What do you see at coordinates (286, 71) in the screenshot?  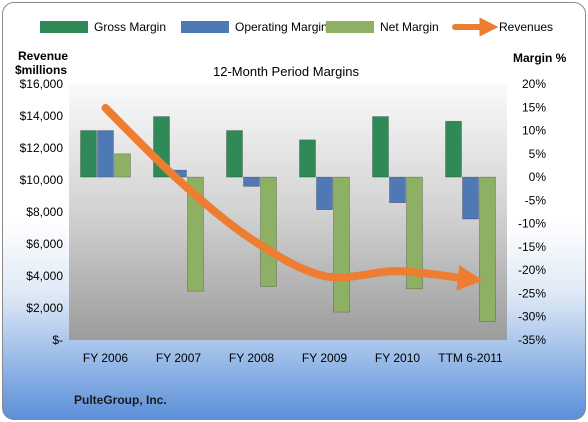 I see `chart-title: 12-Month Period Margins` at bounding box center [286, 71].